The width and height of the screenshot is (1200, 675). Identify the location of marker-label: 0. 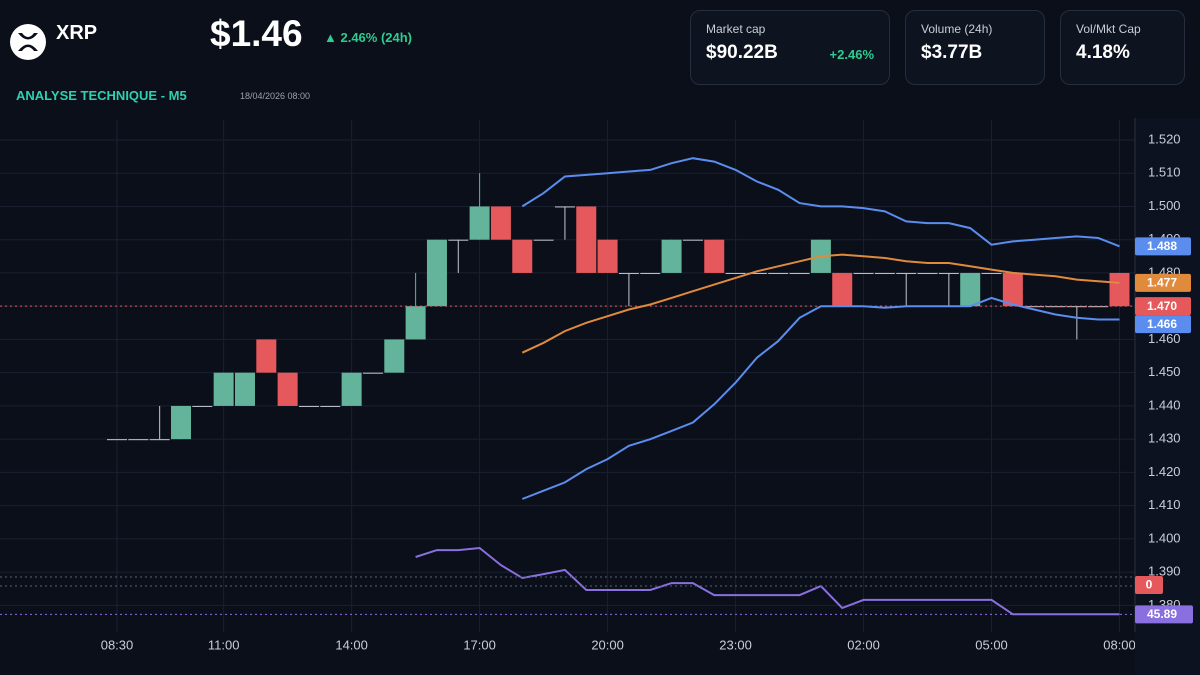
(1149, 585).